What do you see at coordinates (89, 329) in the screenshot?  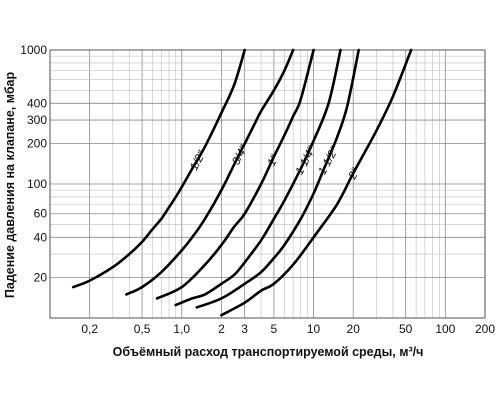 I see `x-tick-label: 0,2` at bounding box center [89, 329].